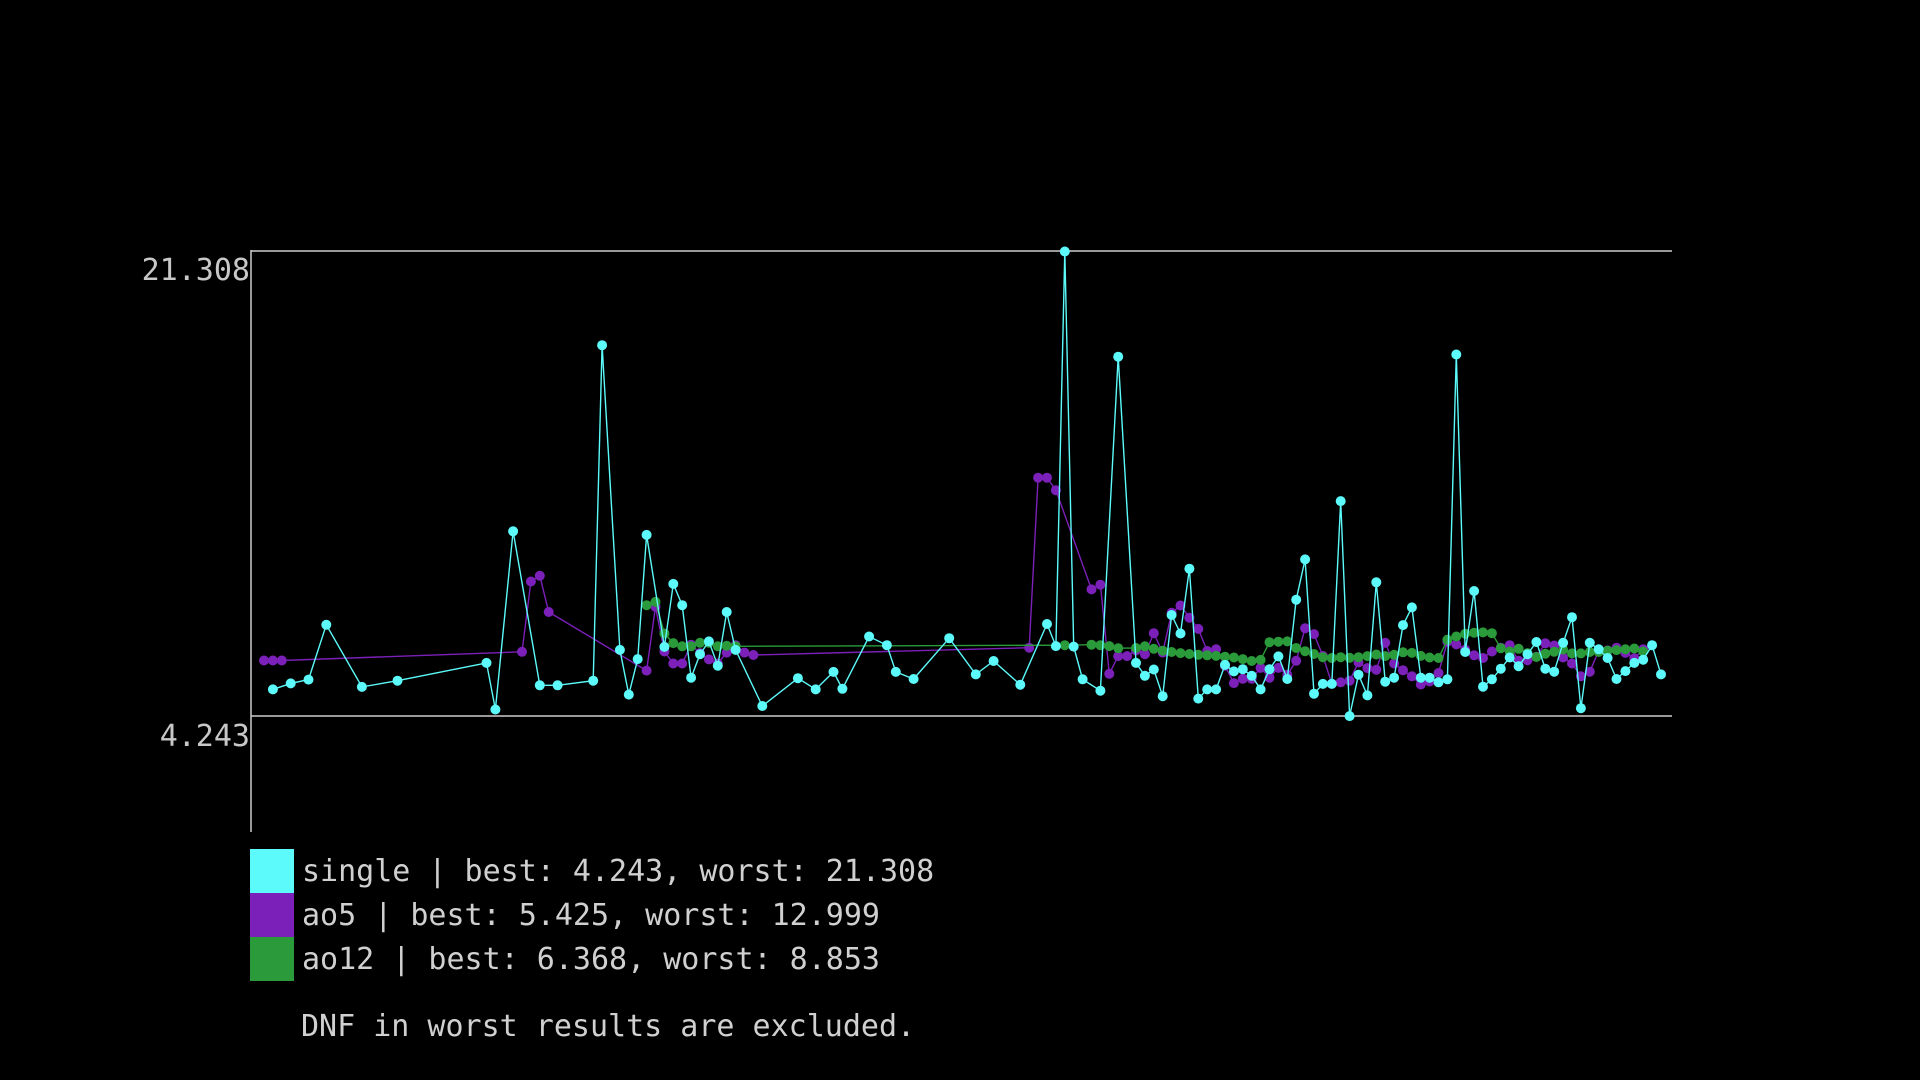  What do you see at coordinates (195, 270) in the screenshot?
I see `y-tick-max: 21.308` at bounding box center [195, 270].